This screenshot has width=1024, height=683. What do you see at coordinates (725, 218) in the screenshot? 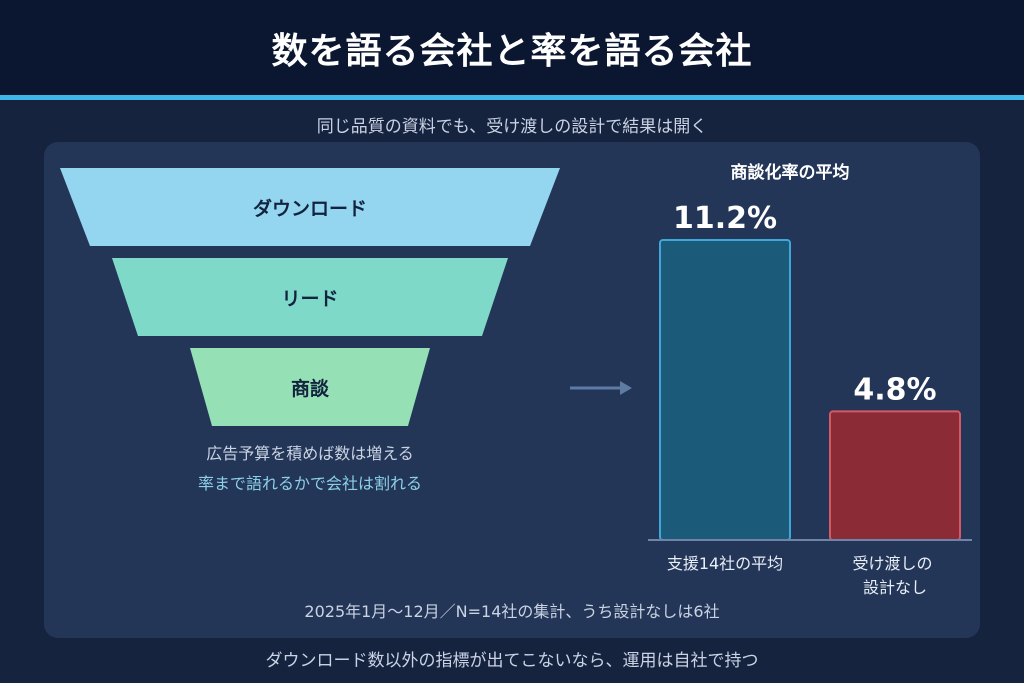
I see `bar-value-label-0: 11.2%` at bounding box center [725, 218].